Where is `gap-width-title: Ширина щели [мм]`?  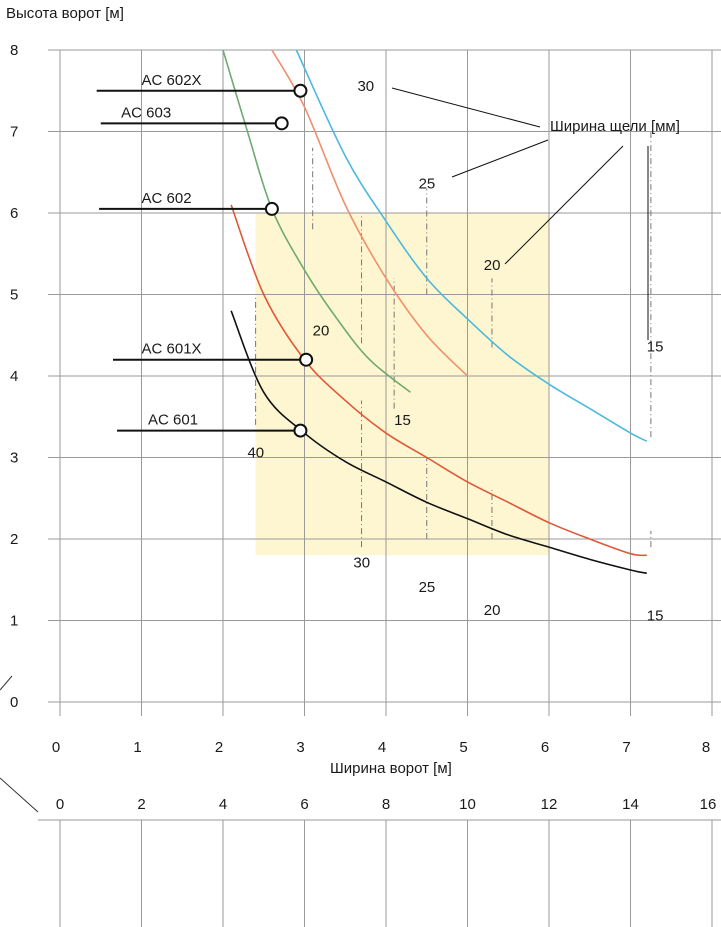
gap-width-title: Ширина щели [мм] is located at coordinates (615, 126).